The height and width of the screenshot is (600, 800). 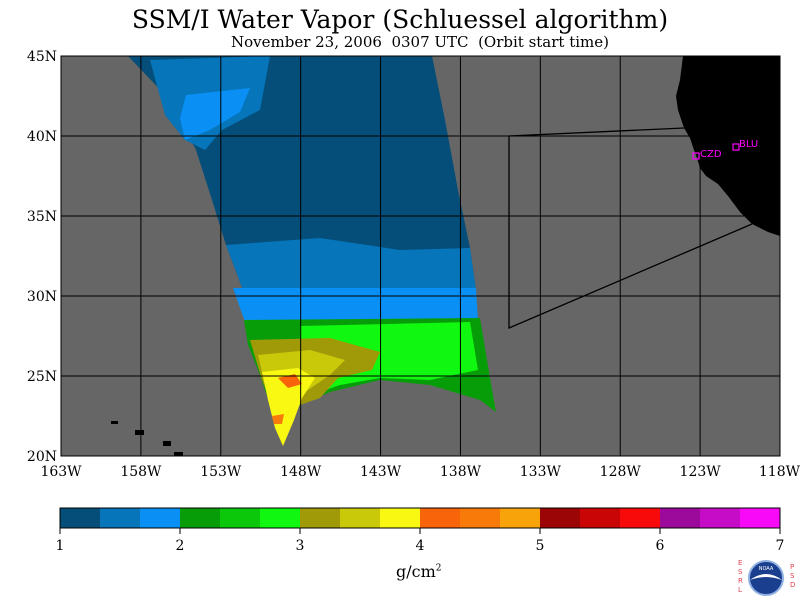 I want to click on latitude-label: 25N, so click(x=42, y=377).